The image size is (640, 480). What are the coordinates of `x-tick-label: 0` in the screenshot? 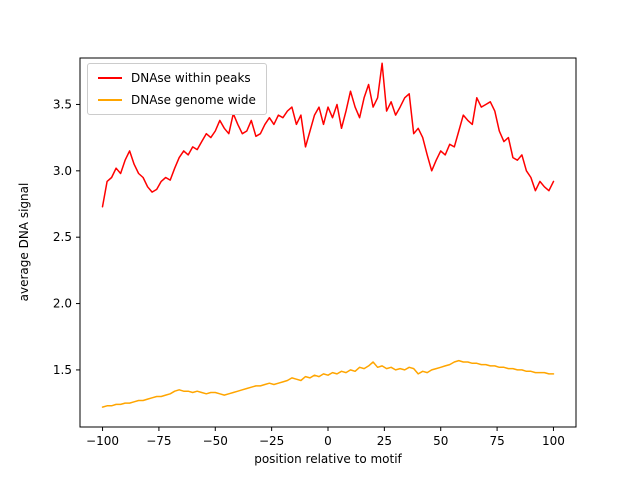 It's located at (328, 441).